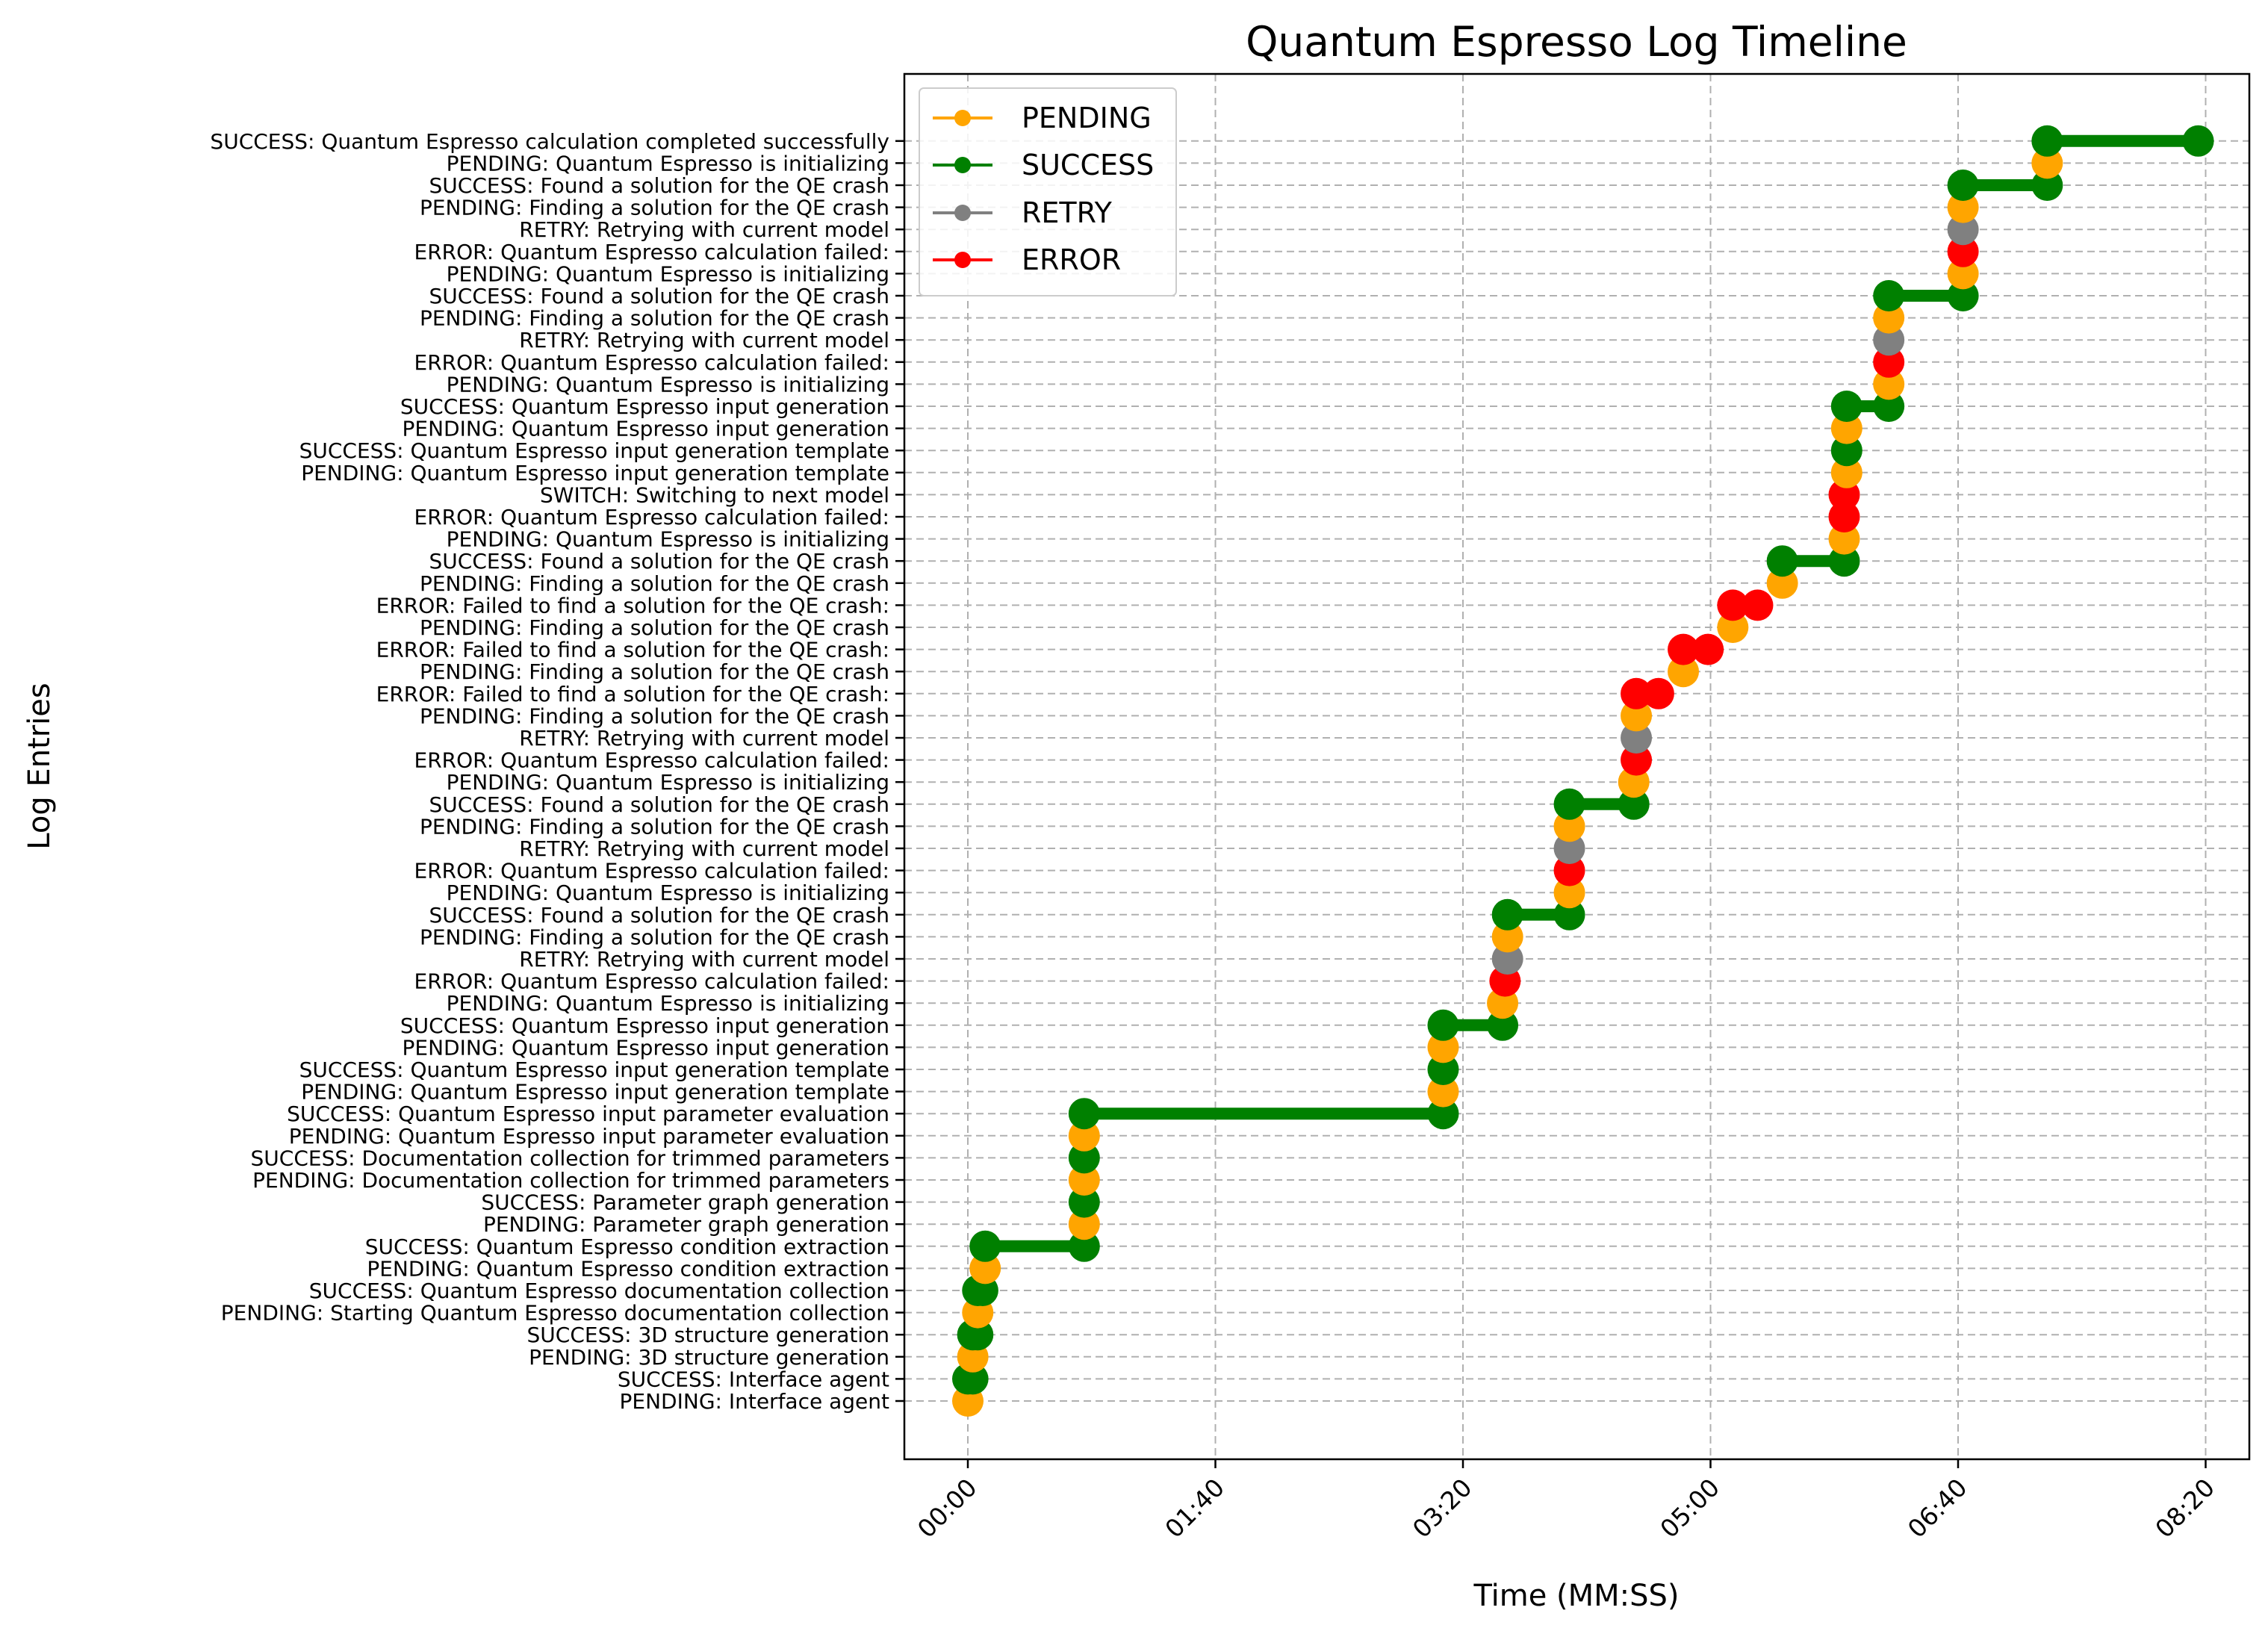 This screenshot has height=1634, width=2268. What do you see at coordinates (1042, 118) in the screenshot?
I see `legend-entry-pending: PENDING` at bounding box center [1042, 118].